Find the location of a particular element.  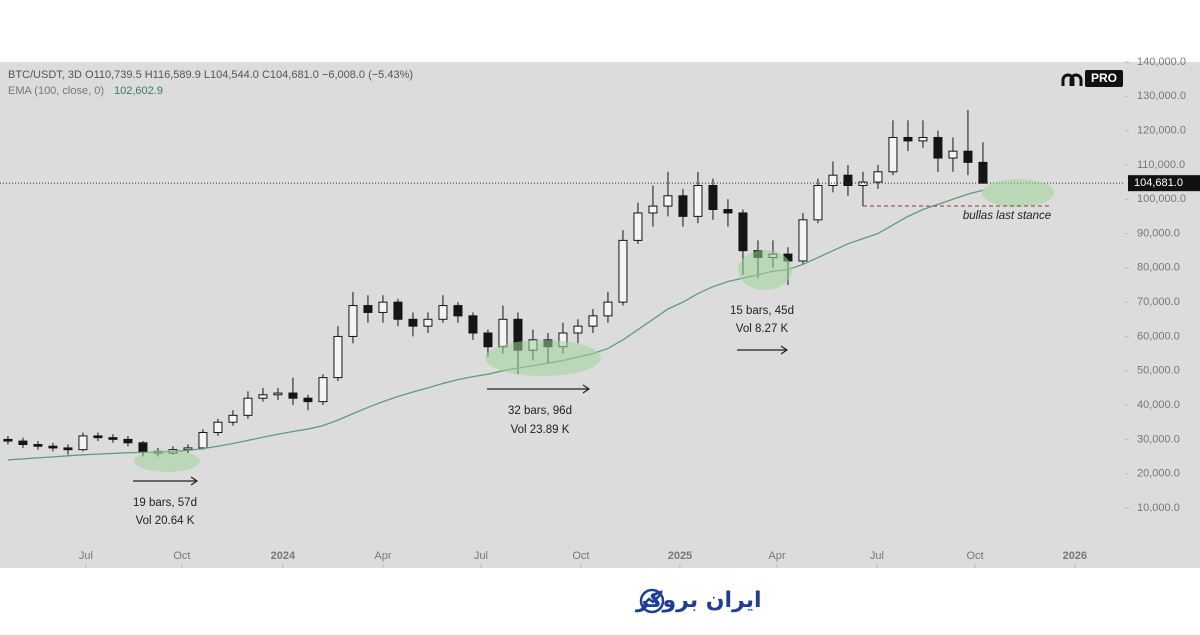

brand: ایران بروکر is located at coordinates (698, 600).